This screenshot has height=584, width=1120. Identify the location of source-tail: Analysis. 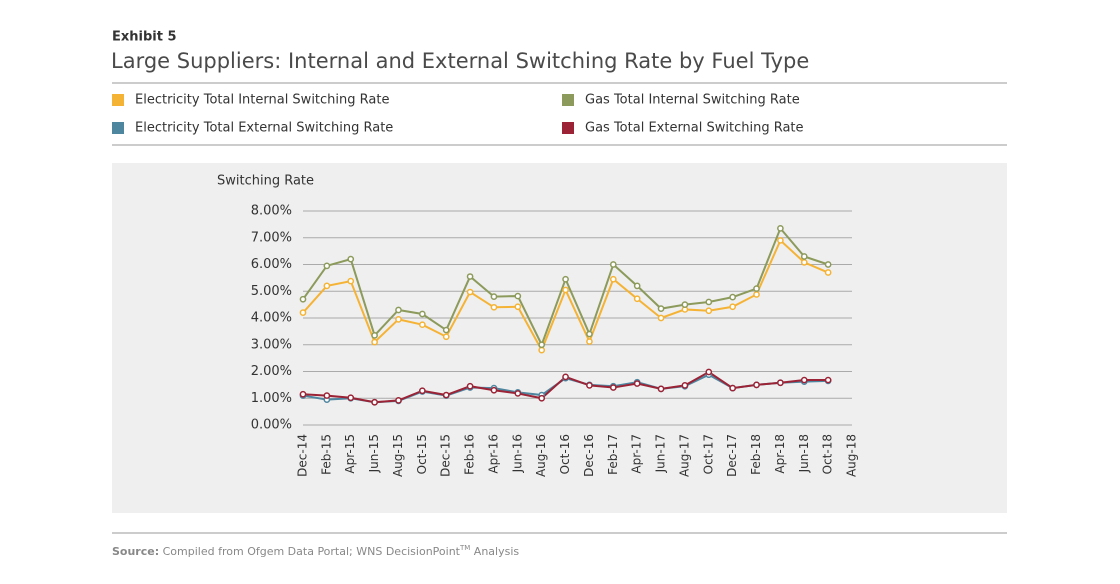
(494, 551).